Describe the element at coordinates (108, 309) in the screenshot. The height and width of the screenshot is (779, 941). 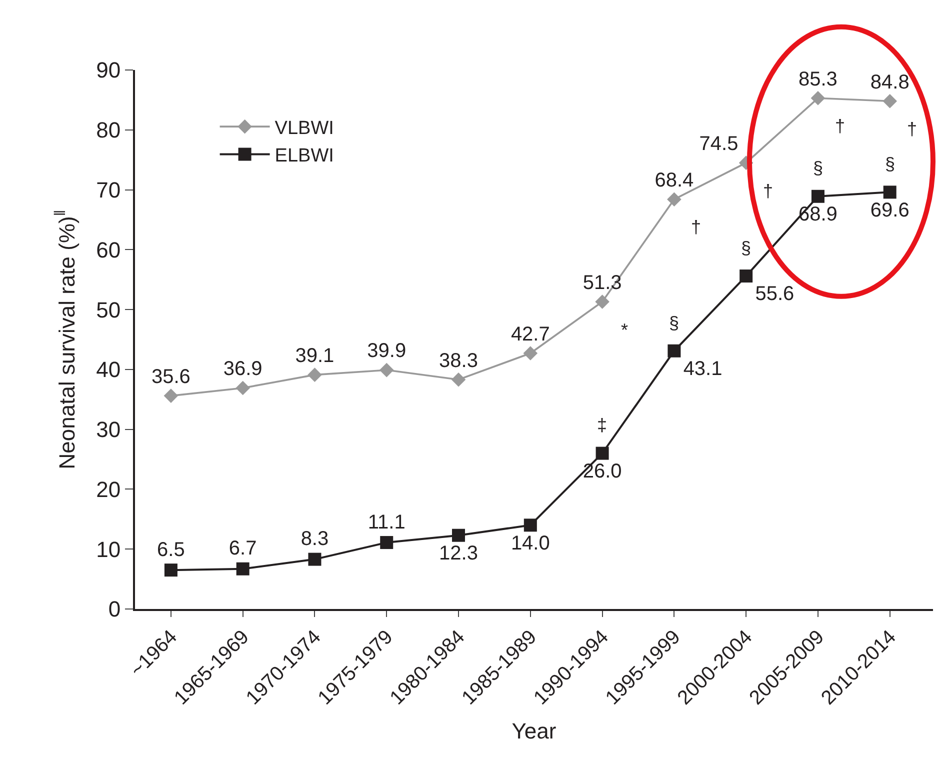
I see `y-tick-label: 50` at that location.